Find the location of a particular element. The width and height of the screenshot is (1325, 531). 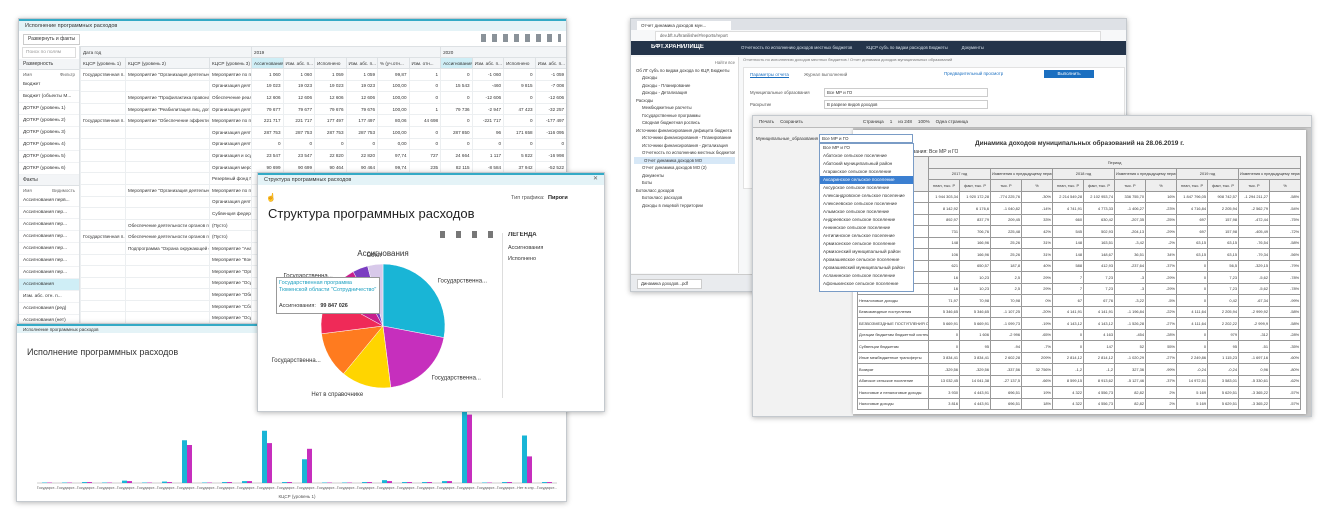

chart-icons is located at coordinates (470, 234).